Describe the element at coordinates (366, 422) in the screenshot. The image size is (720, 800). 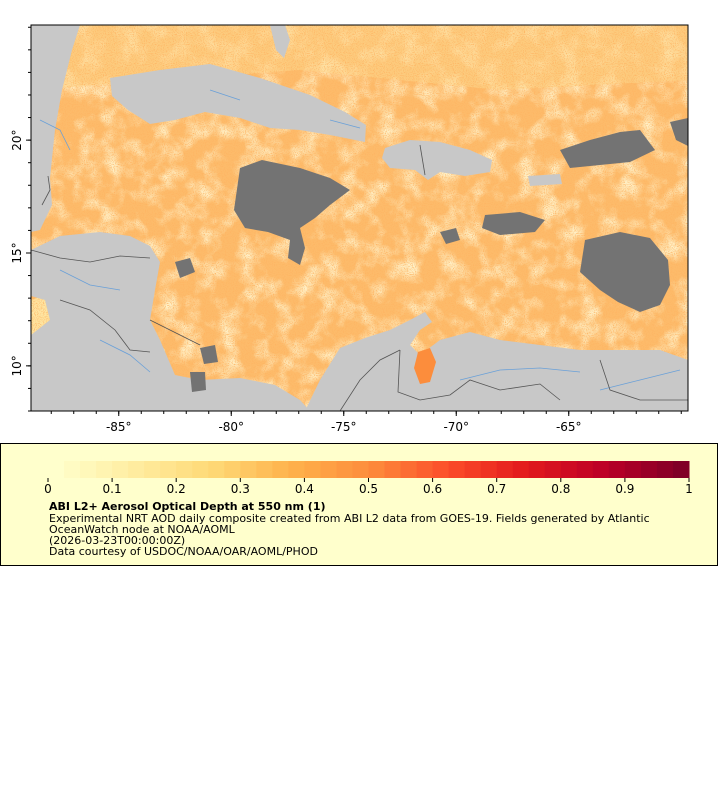
I see `longitude-axis: -85° -80° -75° -70° -65°` at that location.